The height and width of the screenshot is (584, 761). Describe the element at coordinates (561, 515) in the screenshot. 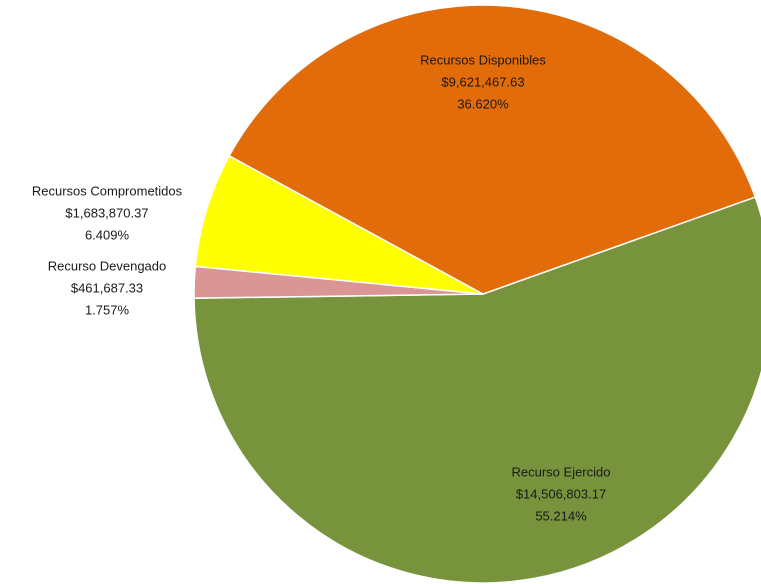

I see `percent-label: 55.214%` at that location.